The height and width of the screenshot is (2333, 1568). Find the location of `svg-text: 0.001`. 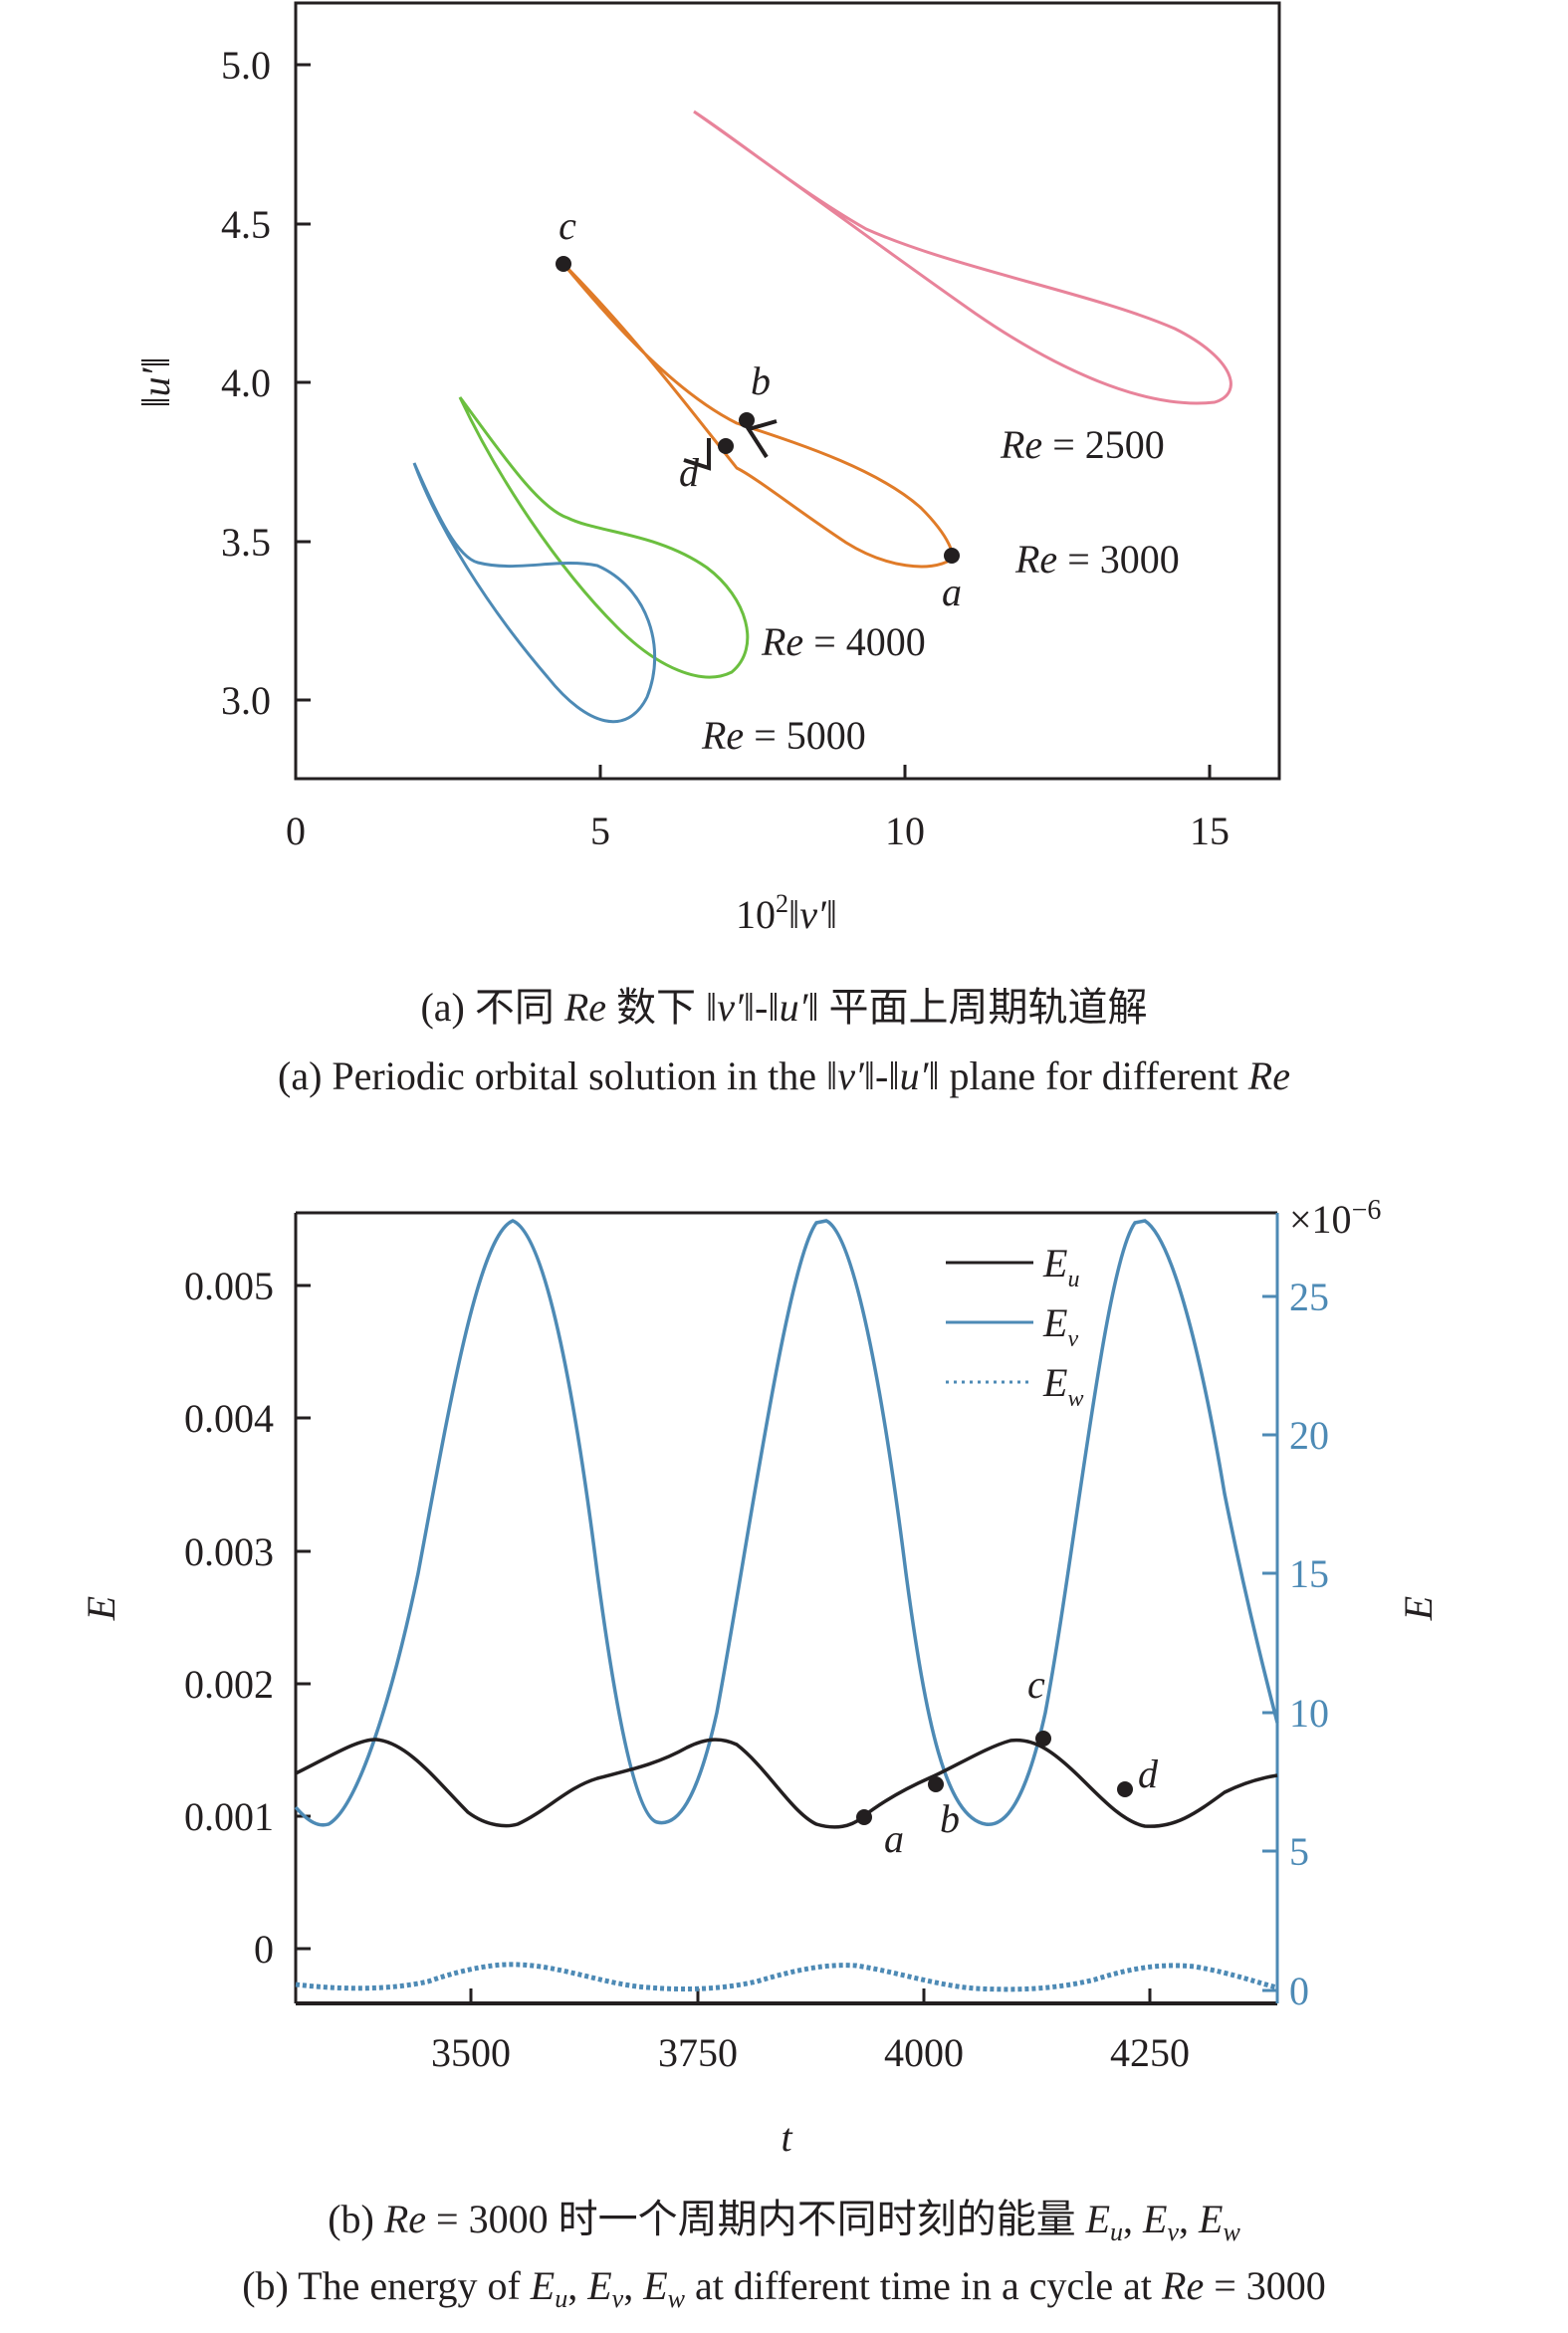

svg-text: 0.001 is located at coordinates (229, 1817).